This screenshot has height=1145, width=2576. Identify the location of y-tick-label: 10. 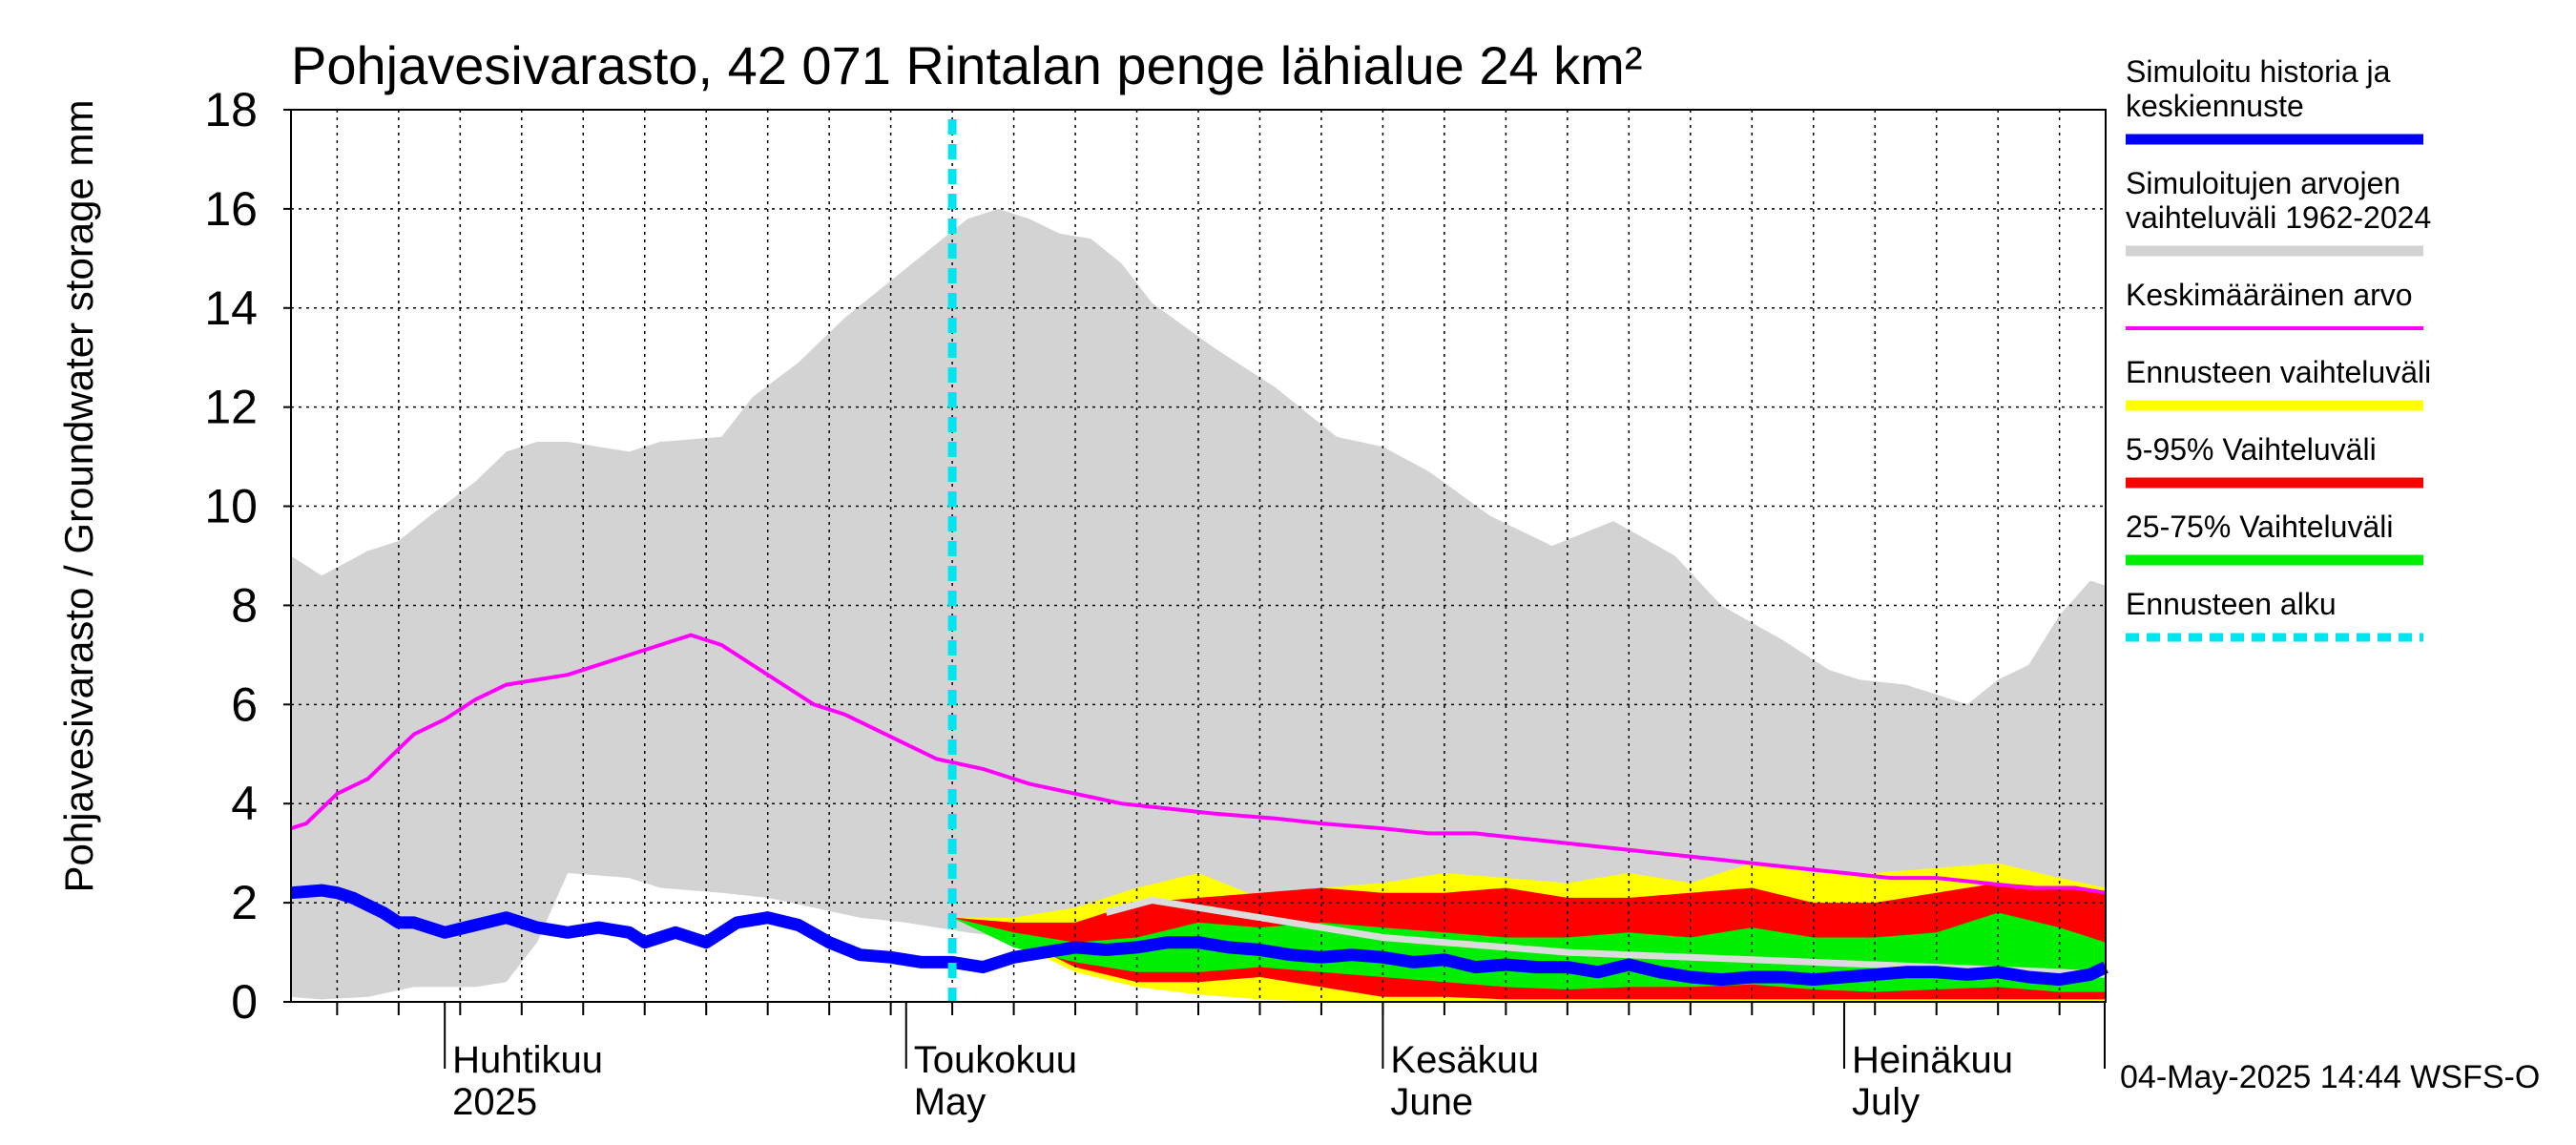
(231, 506).